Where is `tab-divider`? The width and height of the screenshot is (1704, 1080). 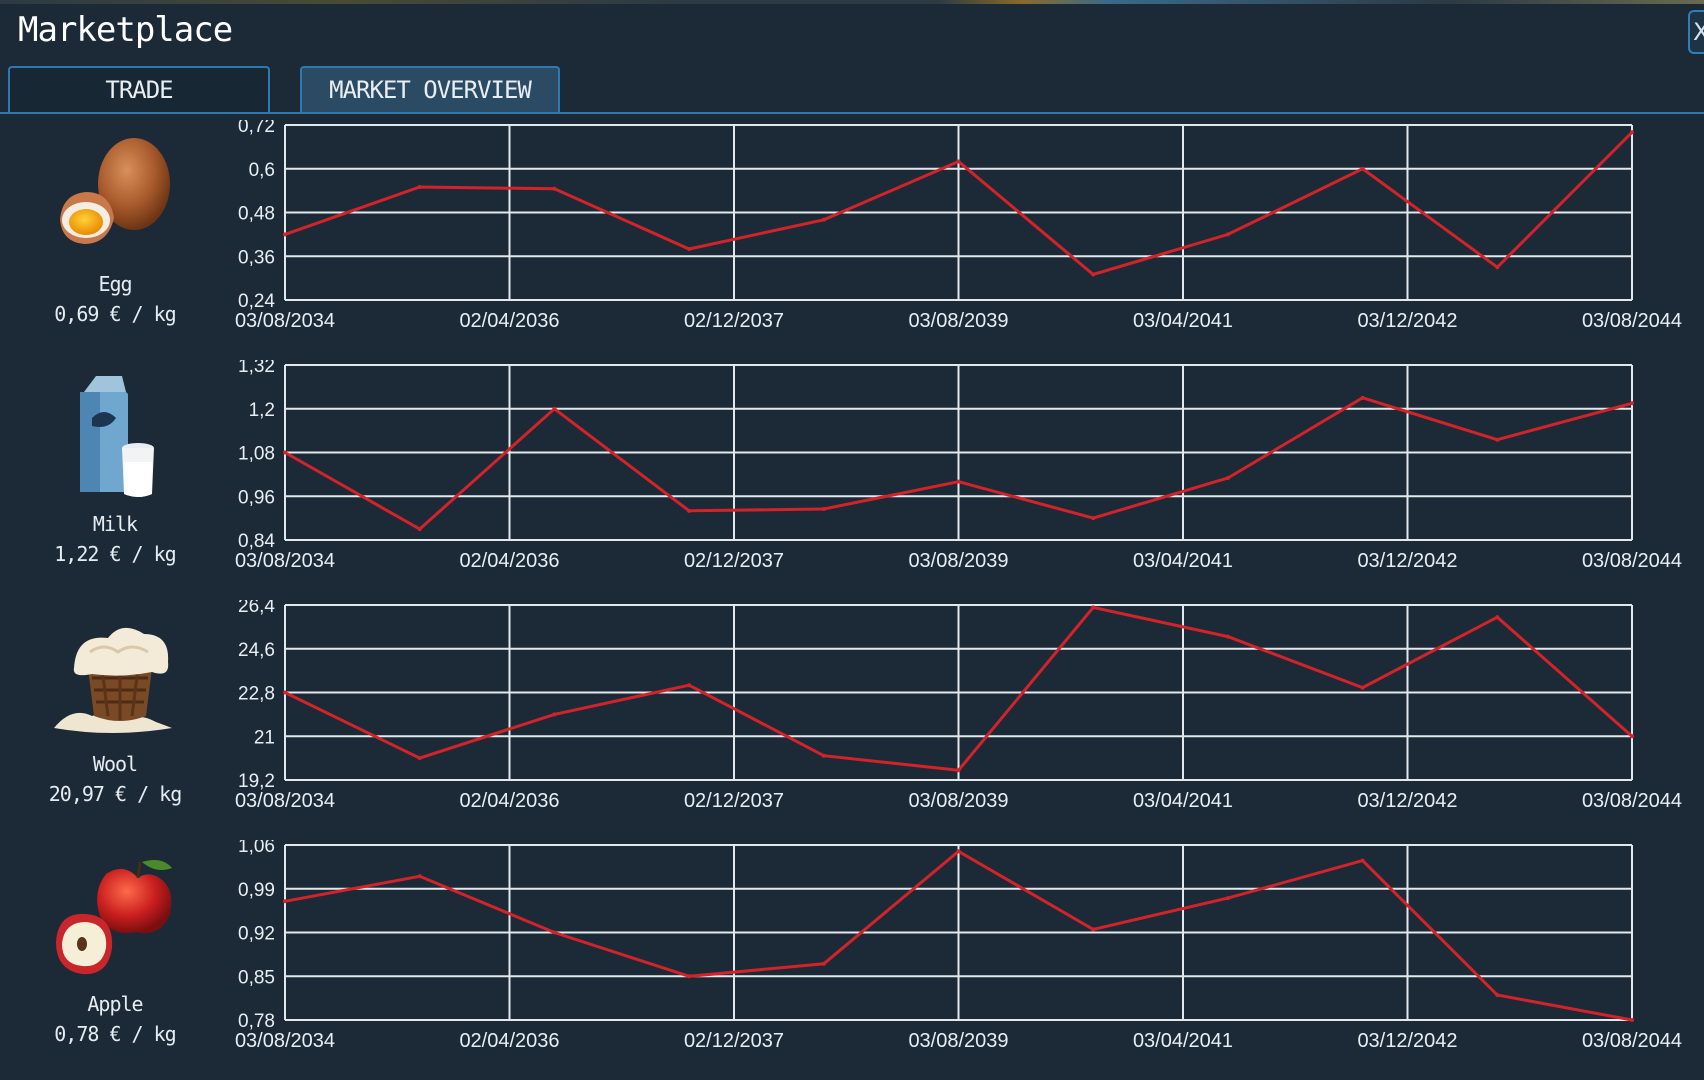 tab-divider is located at coordinates (852, 113).